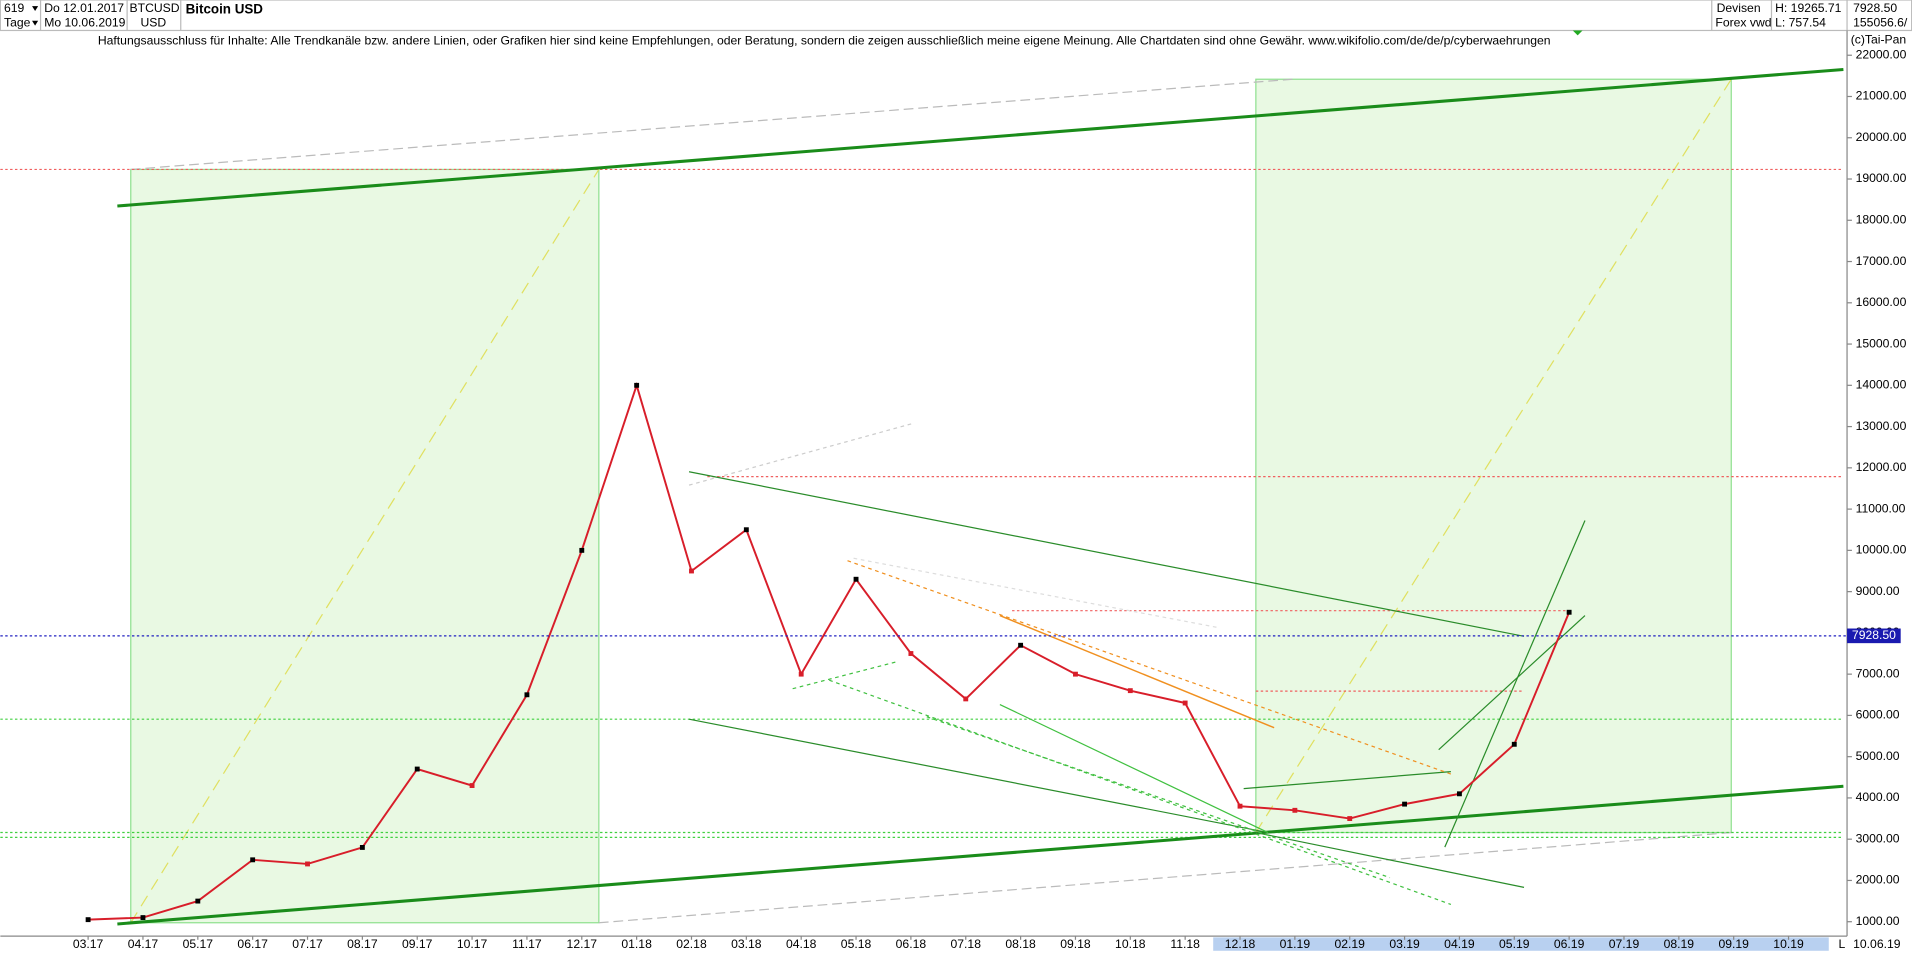 Image resolution: width=1912 pixels, height=957 pixels. What do you see at coordinates (1878, 673) in the screenshot?
I see `y-tick-label: 7000.00` at bounding box center [1878, 673].